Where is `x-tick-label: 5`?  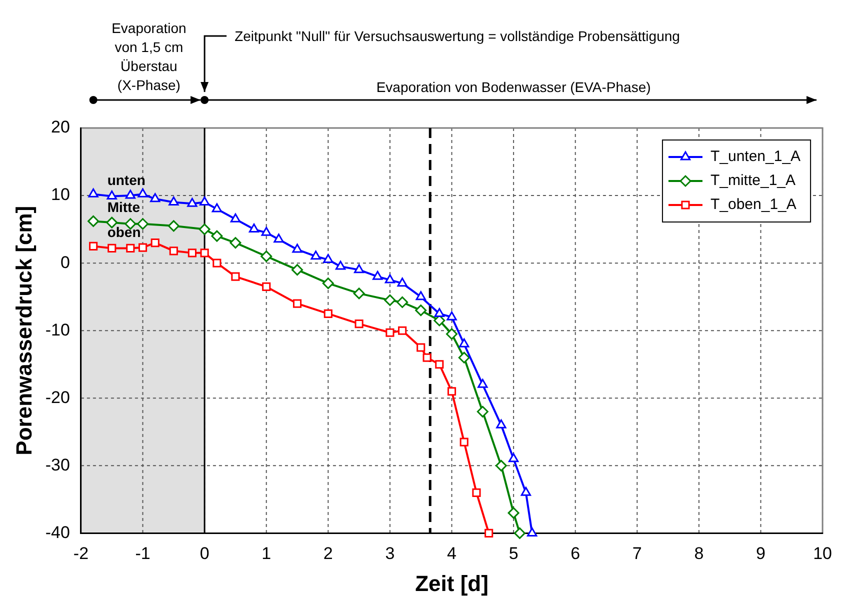
x-tick-label: 5 is located at coordinates (513, 554).